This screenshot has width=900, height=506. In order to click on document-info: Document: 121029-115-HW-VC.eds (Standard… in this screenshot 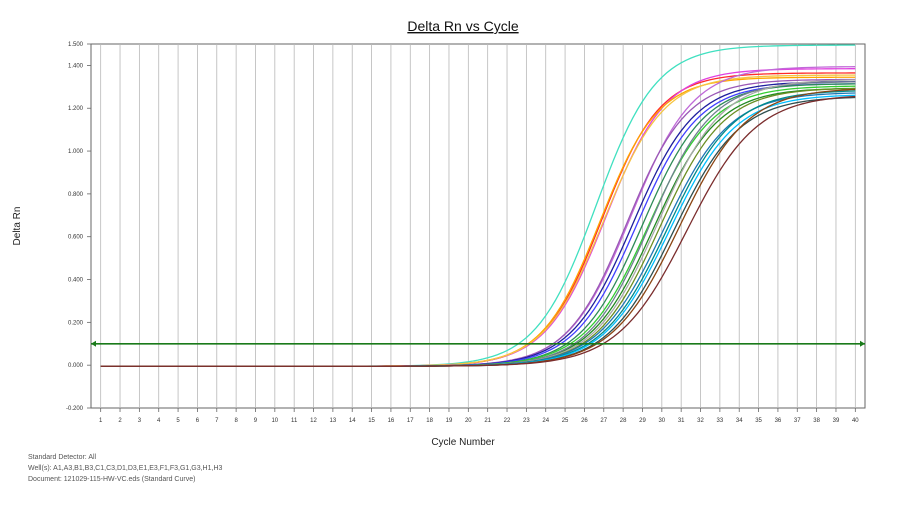, I will do `click(112, 479)`.